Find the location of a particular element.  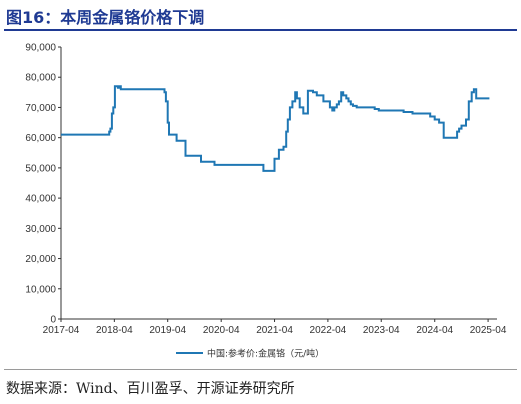

y-tick-label: 30,000 is located at coordinates (40, 229).